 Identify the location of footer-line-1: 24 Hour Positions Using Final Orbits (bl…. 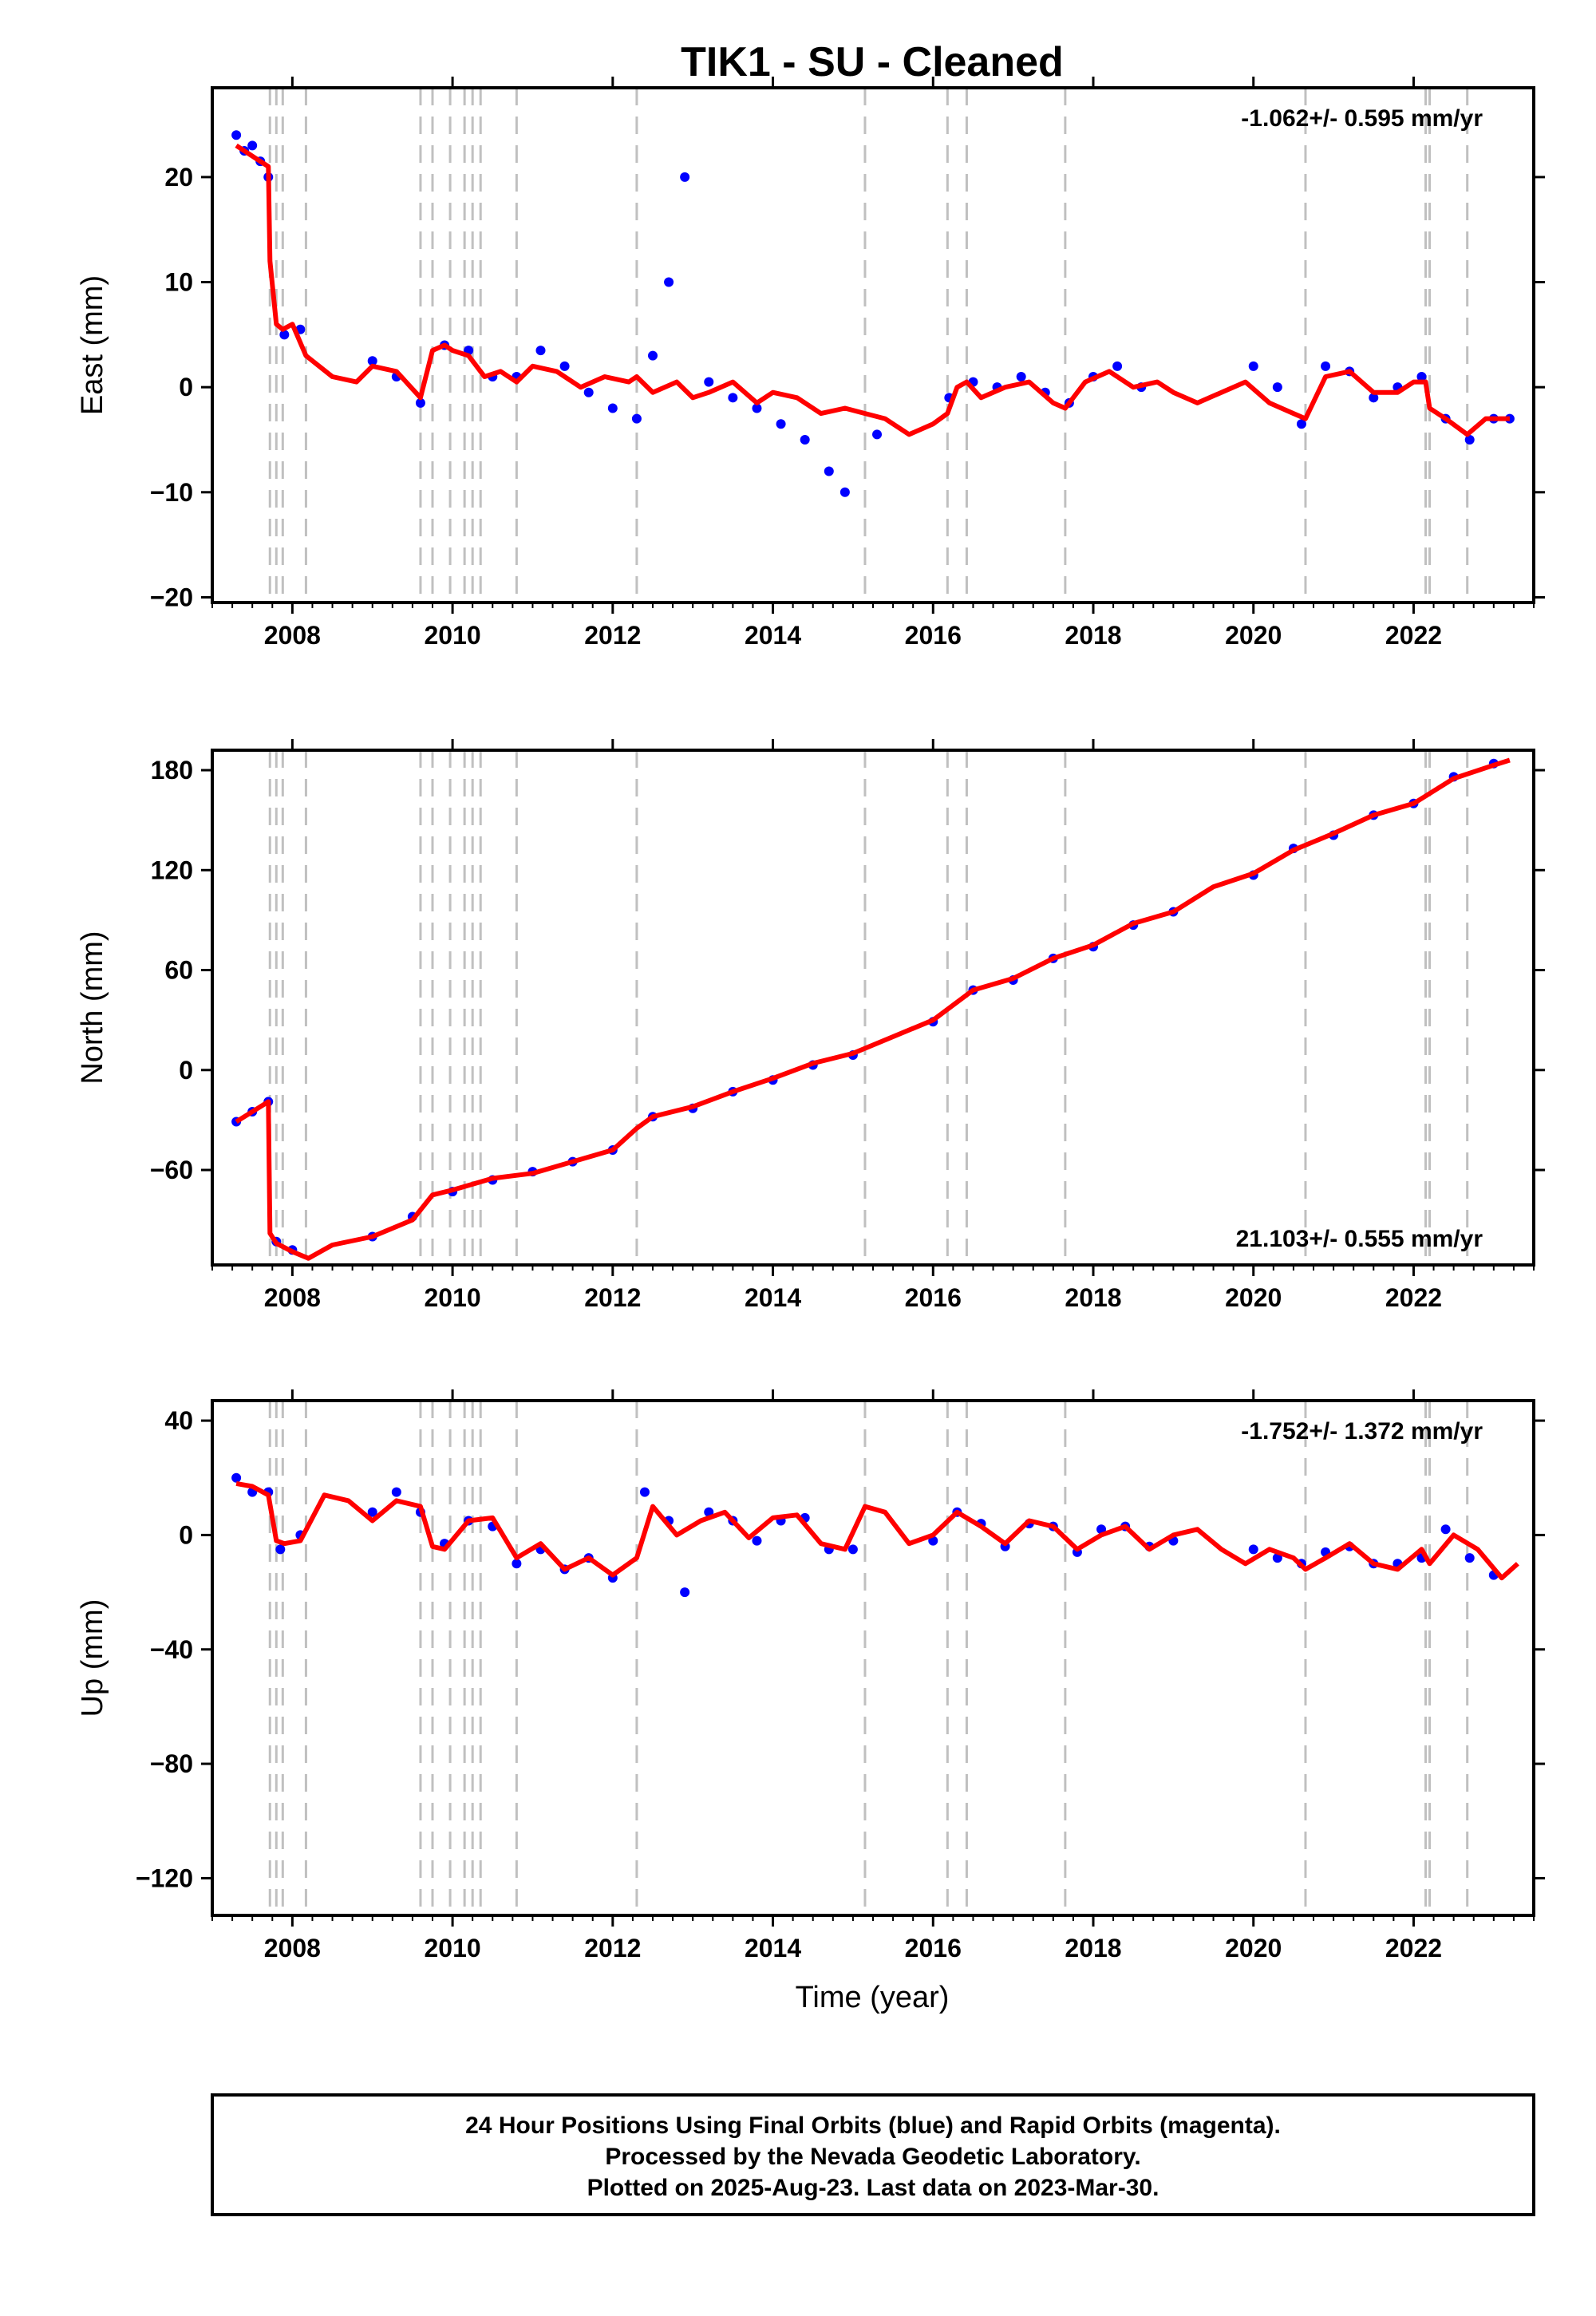
(873, 2125).